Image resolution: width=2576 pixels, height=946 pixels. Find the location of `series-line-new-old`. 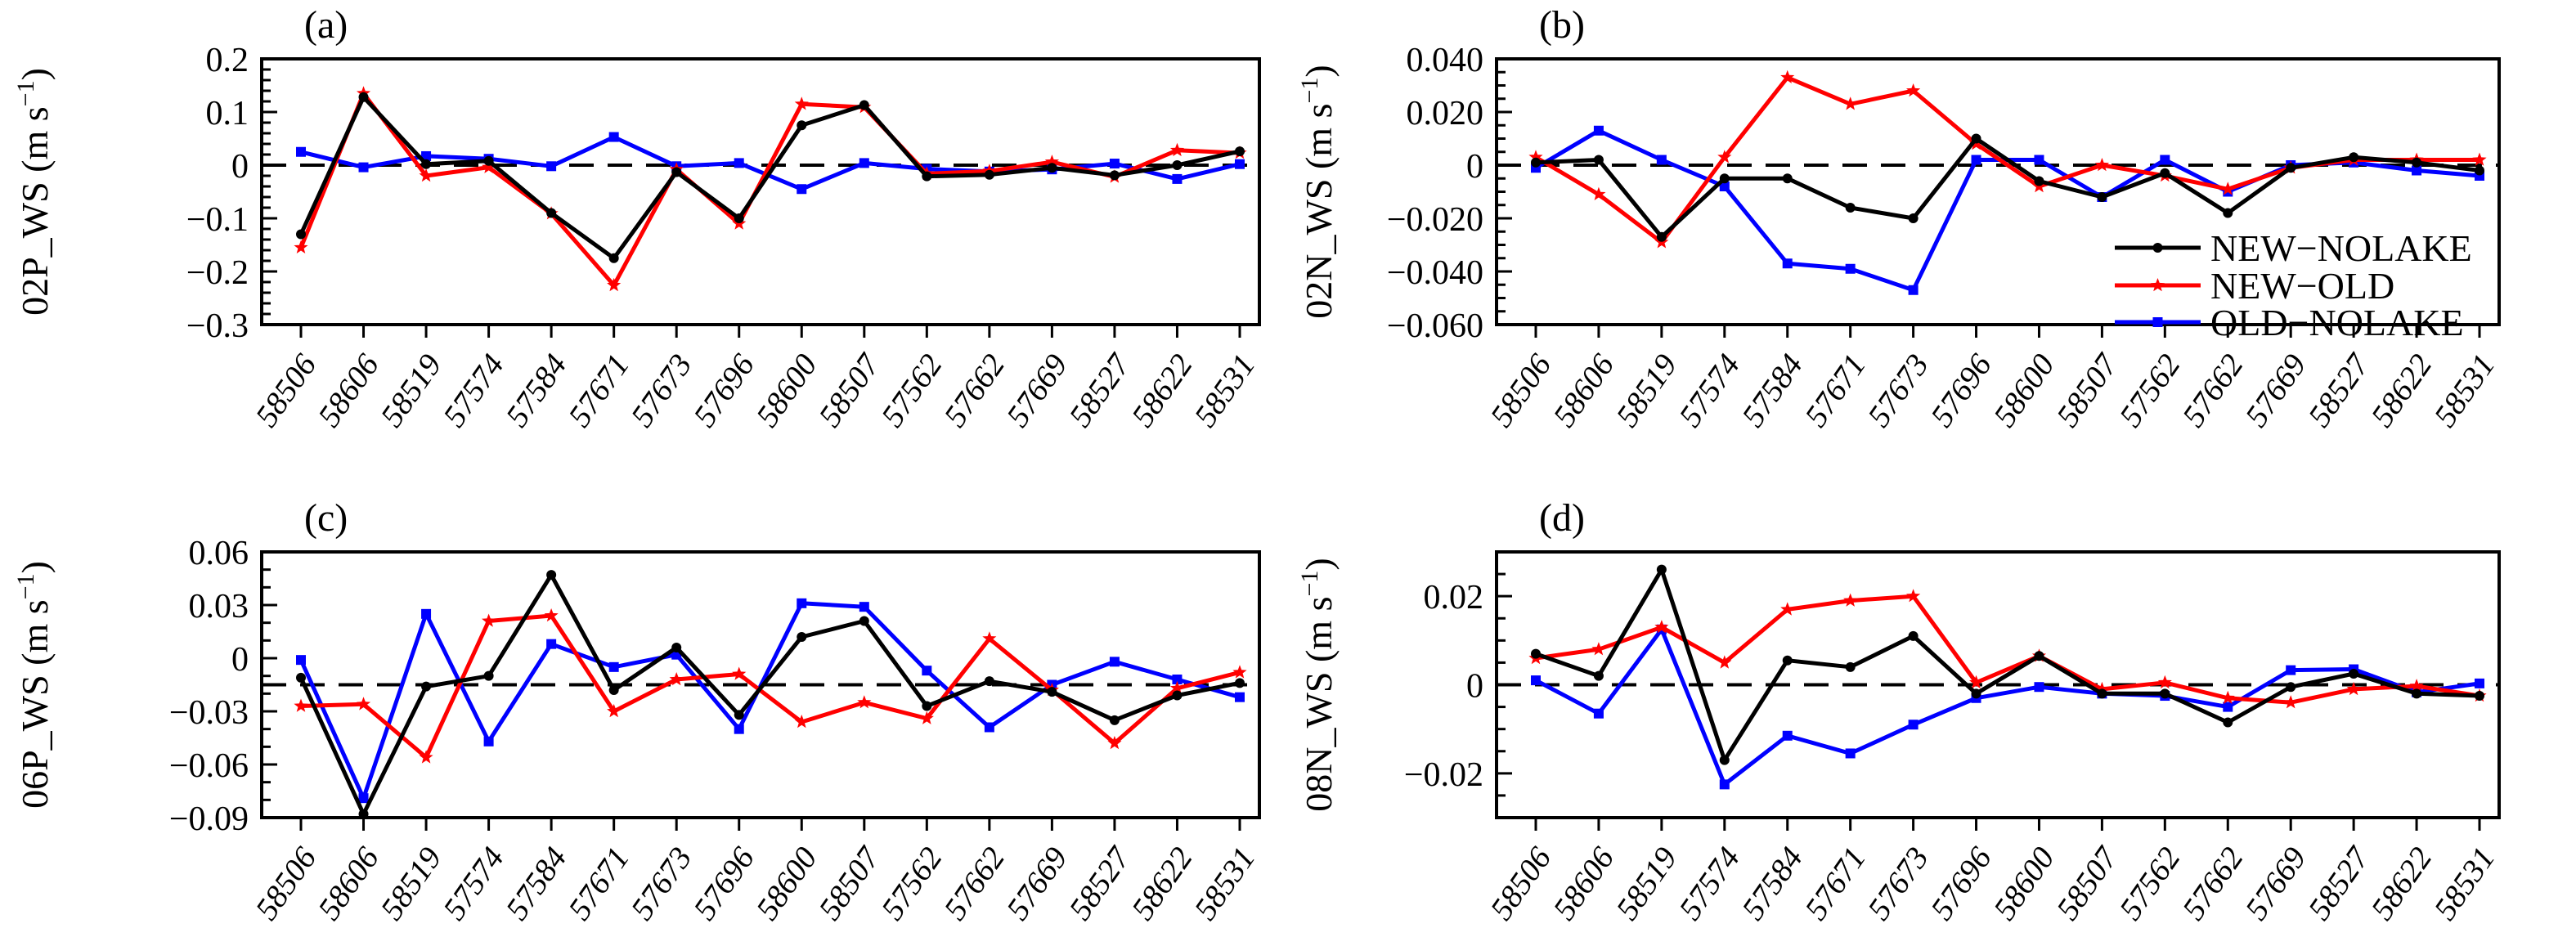

series-line-new-old is located at coordinates (2008, 649).